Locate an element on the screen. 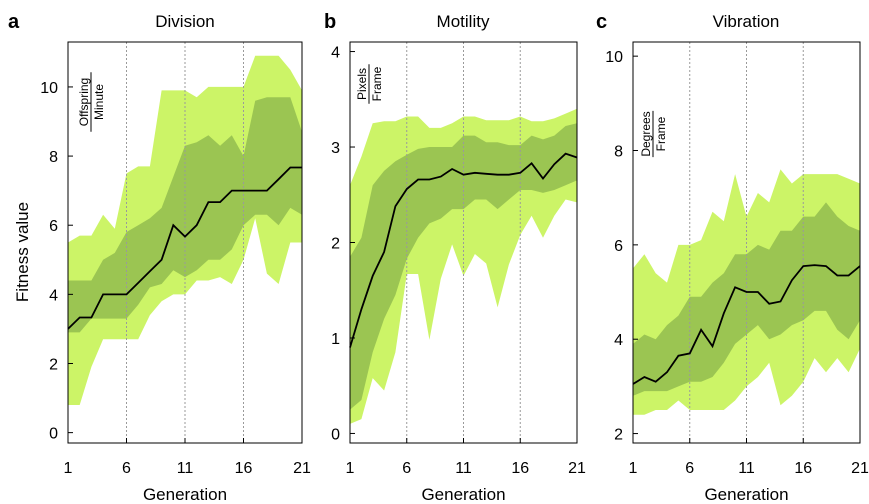 The image size is (869, 504). panel-letter: b is located at coordinates (330, 22).